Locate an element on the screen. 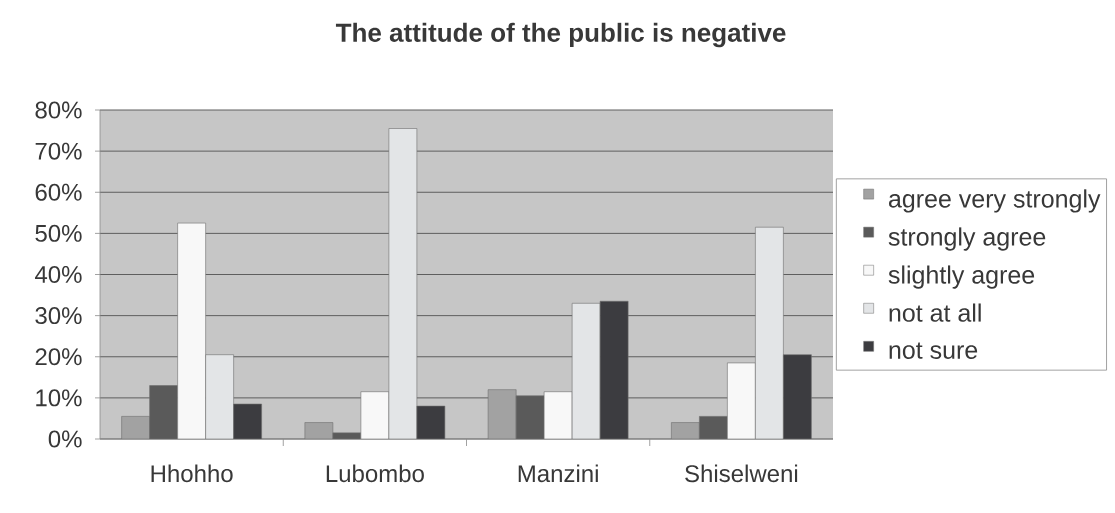  y-tick-label: 0% is located at coordinates (65, 439).